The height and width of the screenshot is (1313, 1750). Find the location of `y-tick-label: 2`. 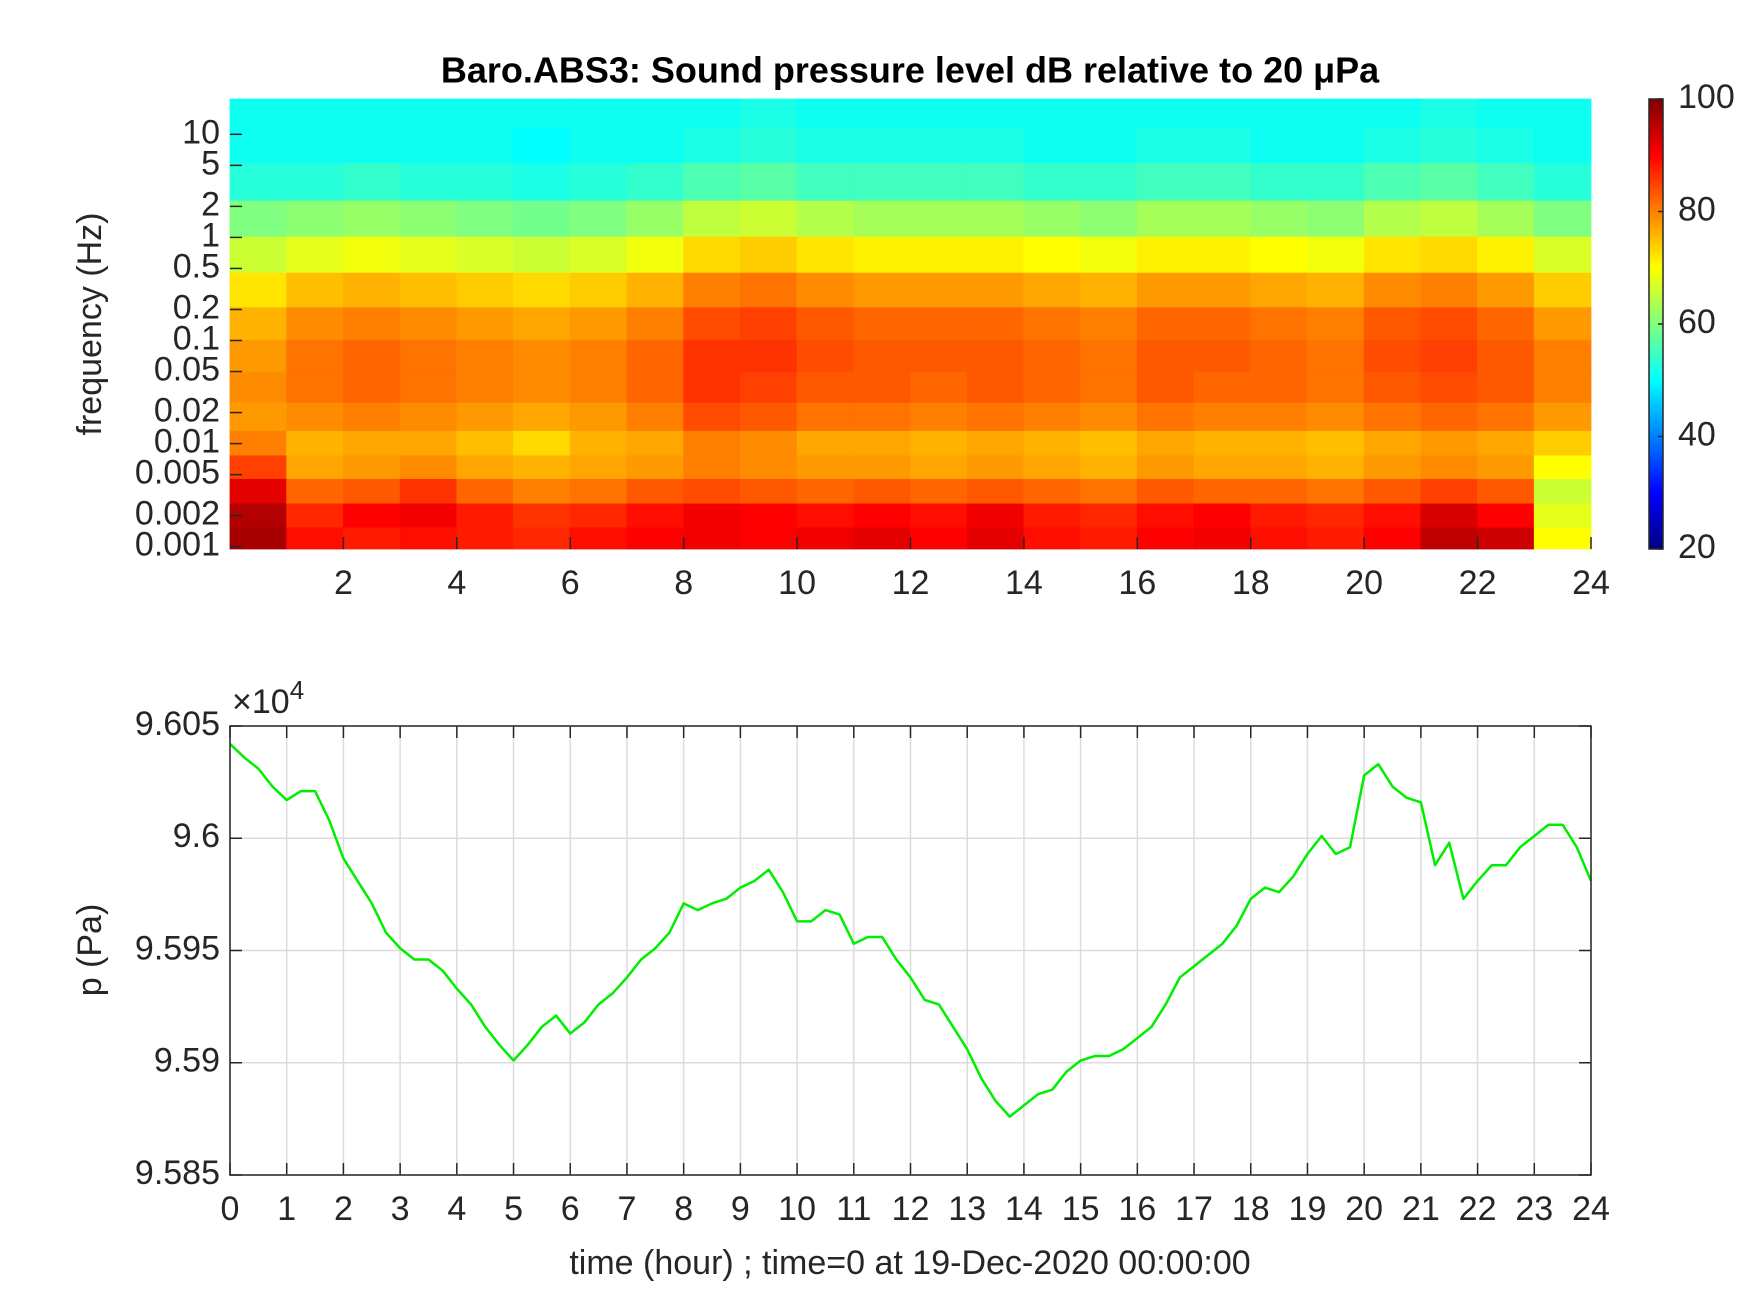

y-tick-label: 2 is located at coordinates (210, 204).